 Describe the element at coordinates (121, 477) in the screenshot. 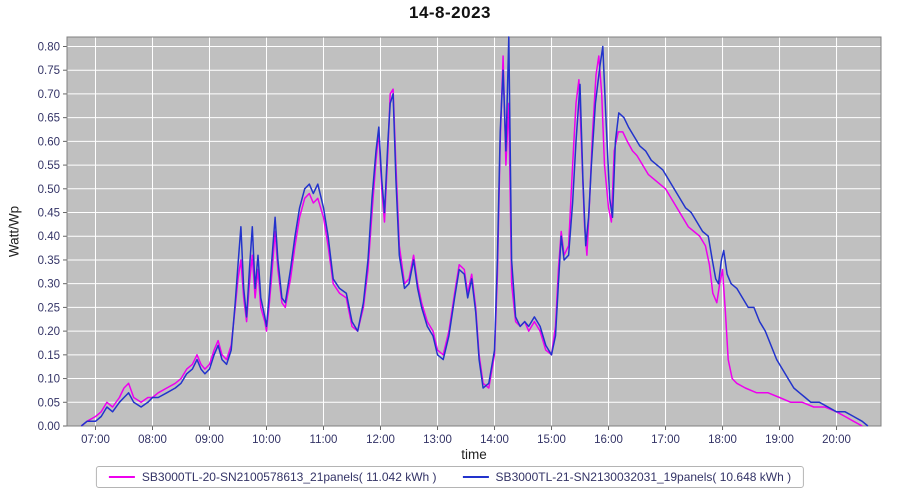

I see `series1-line-swatch` at that location.